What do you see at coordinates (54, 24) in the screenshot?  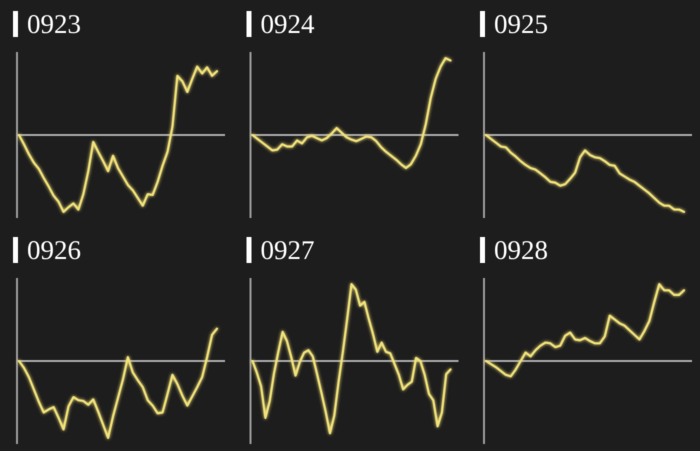 I see `chart-title: 0923` at bounding box center [54, 24].